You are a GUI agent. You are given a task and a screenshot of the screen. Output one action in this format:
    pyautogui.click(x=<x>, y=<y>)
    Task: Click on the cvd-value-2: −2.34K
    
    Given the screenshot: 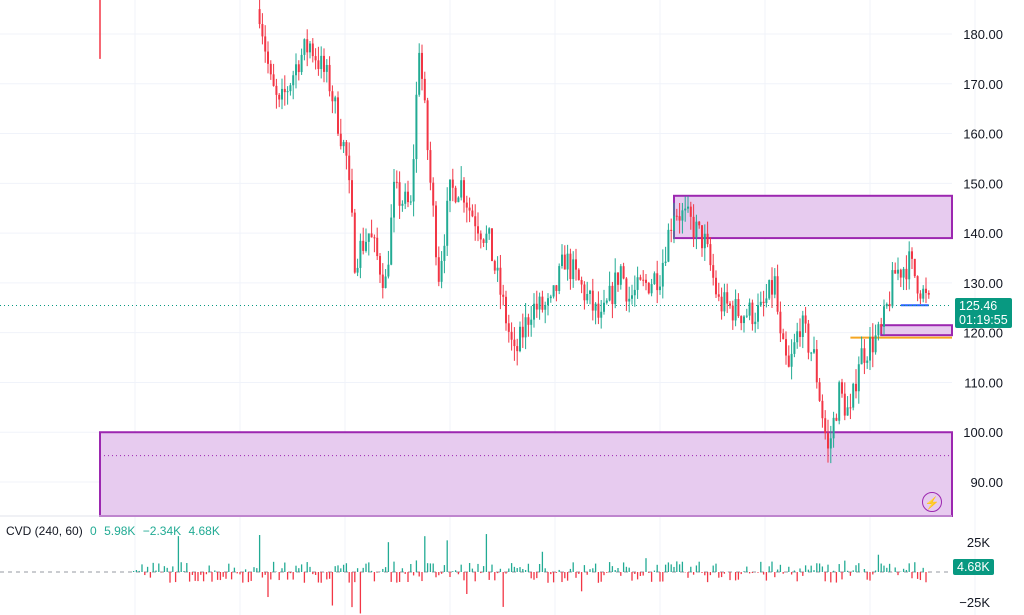 What is the action you would take?
    pyautogui.click(x=162, y=531)
    